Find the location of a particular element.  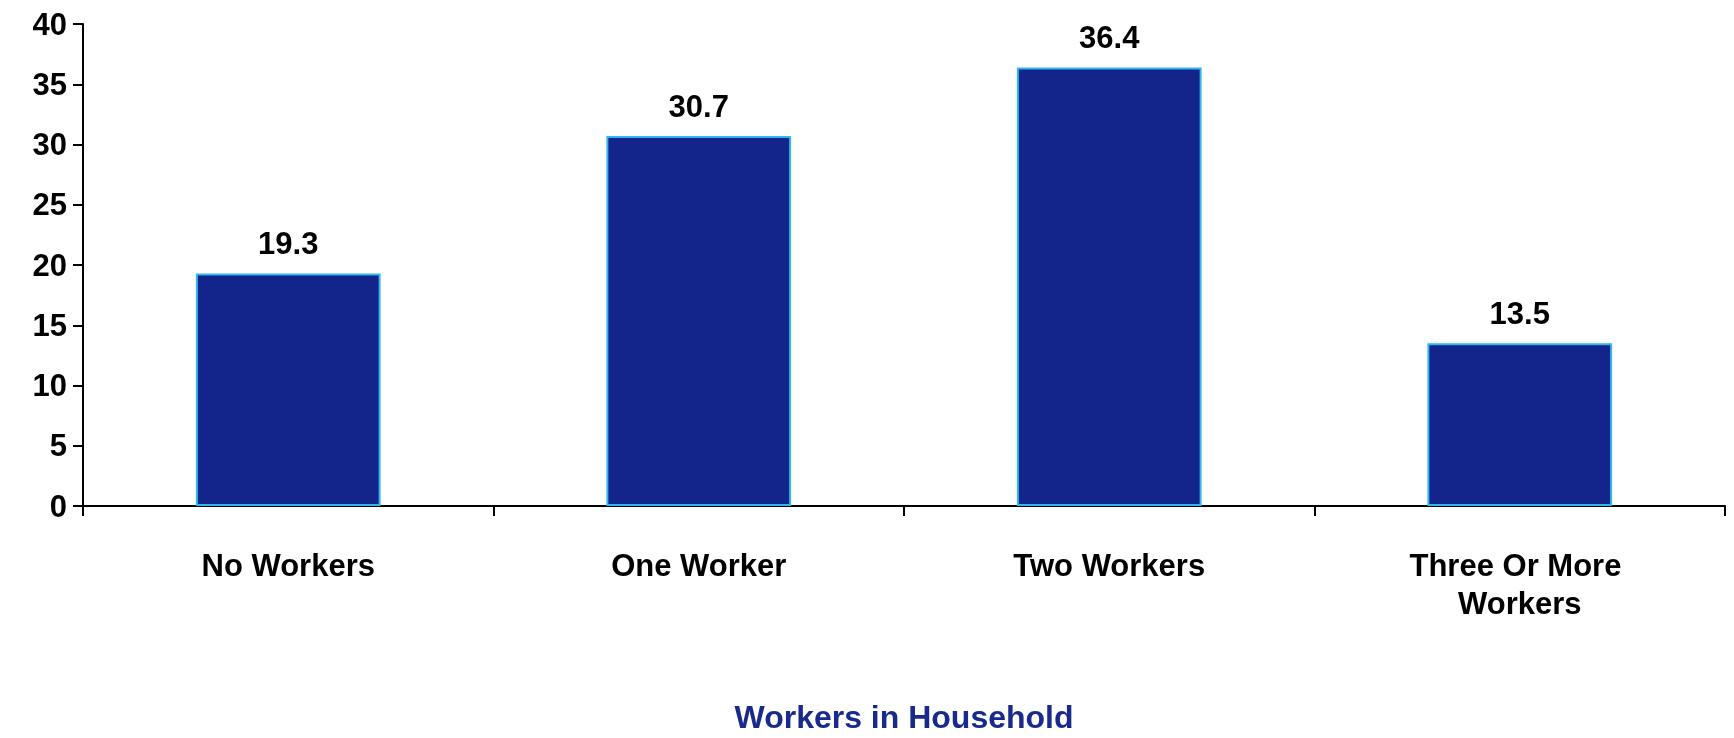

y-tick-label: 25 is located at coordinates (49, 205).